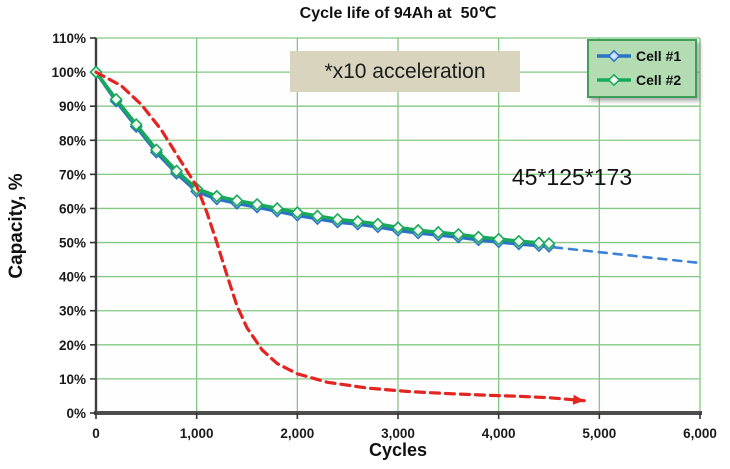 The height and width of the screenshot is (469, 730). I want to click on legend-item-cell1: Cell #1, so click(642, 56).